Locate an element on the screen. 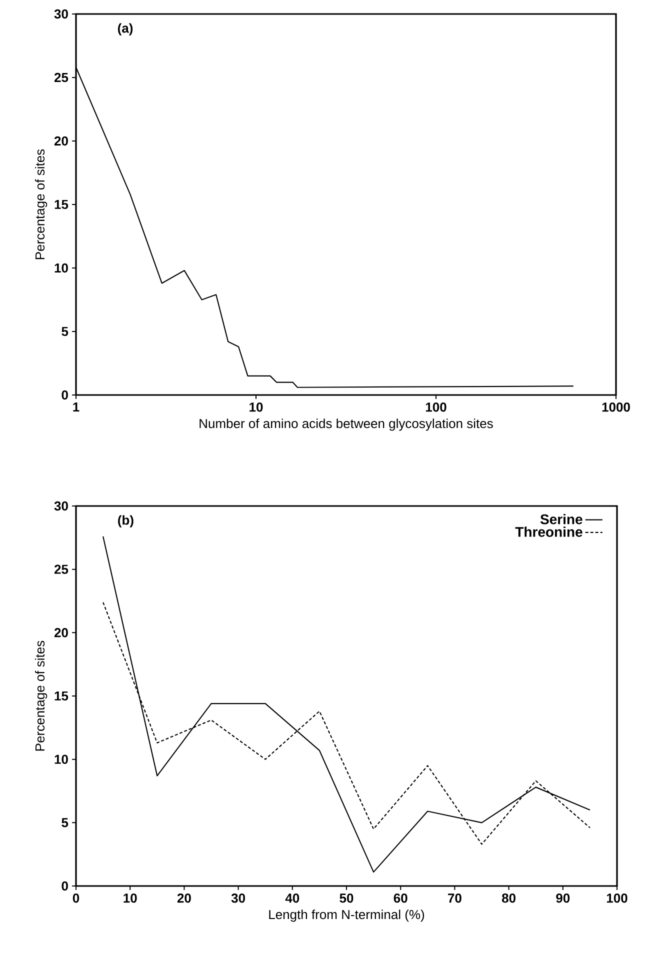  annotation: (b) is located at coordinates (126, 521).